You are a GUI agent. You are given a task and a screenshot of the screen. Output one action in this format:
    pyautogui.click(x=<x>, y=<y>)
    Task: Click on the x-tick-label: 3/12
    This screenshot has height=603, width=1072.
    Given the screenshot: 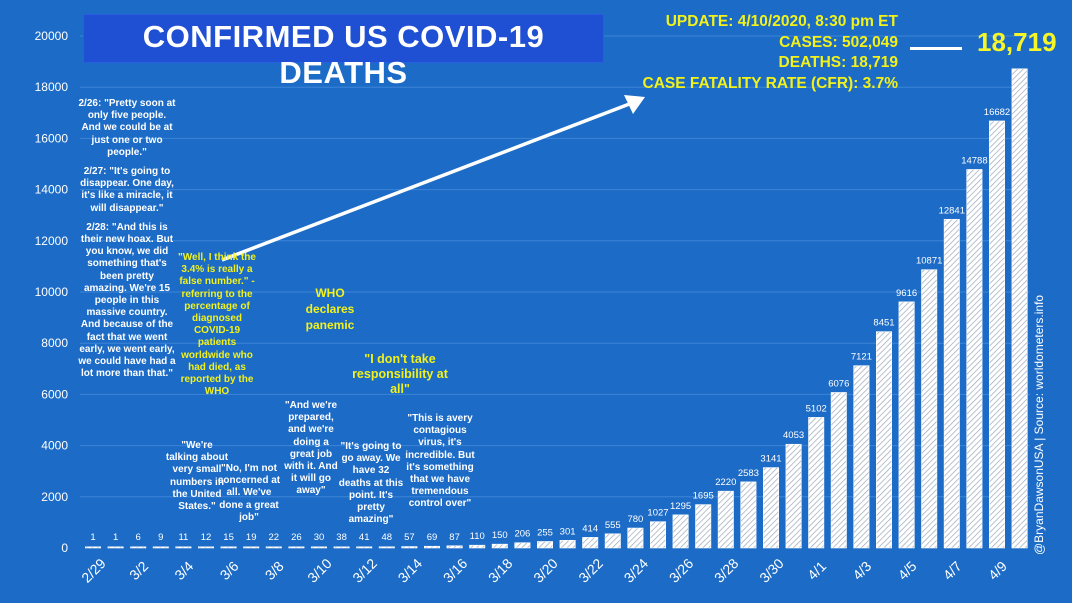 What is the action you would take?
    pyautogui.click(x=364, y=570)
    